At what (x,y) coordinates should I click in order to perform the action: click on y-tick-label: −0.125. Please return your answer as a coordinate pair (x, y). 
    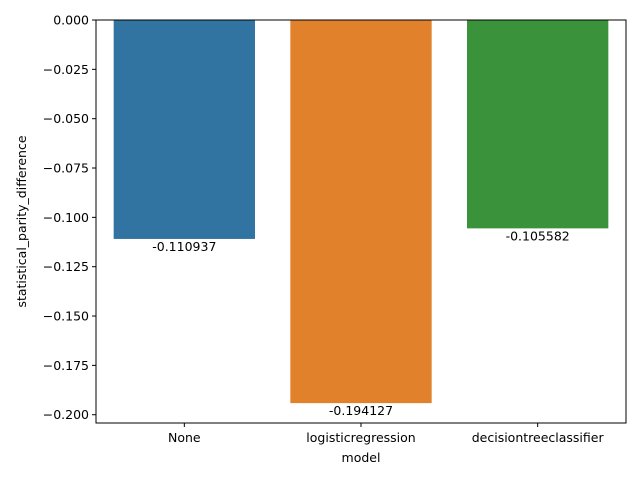
    Looking at the image, I should click on (66, 266).